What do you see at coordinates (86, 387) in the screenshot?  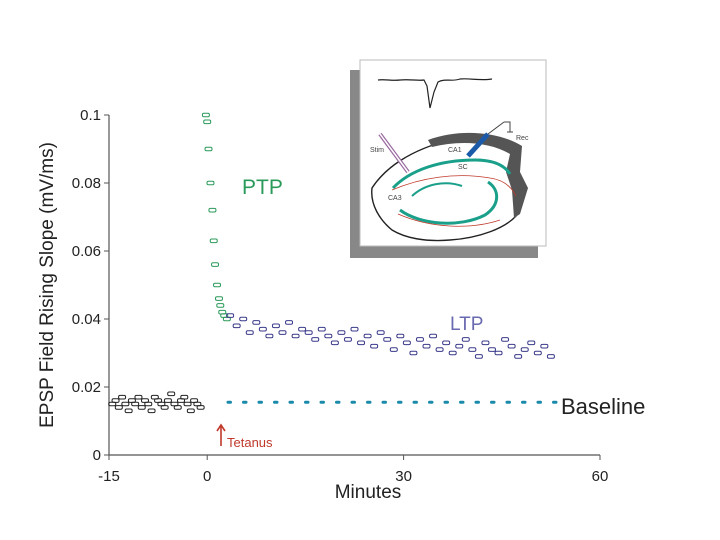 I see `y-tick-label: 0.02` at bounding box center [86, 387].